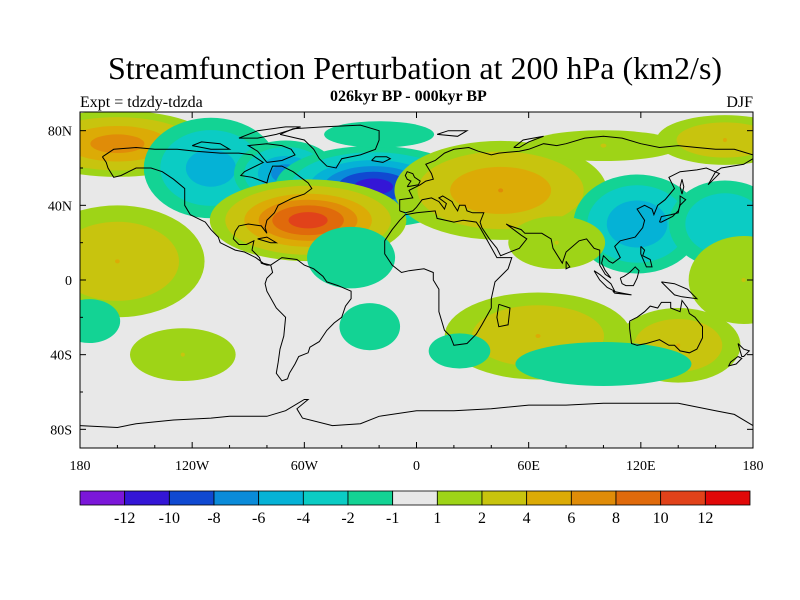 The image size is (800, 600). I want to click on colorbar-label: -6, so click(258, 518).